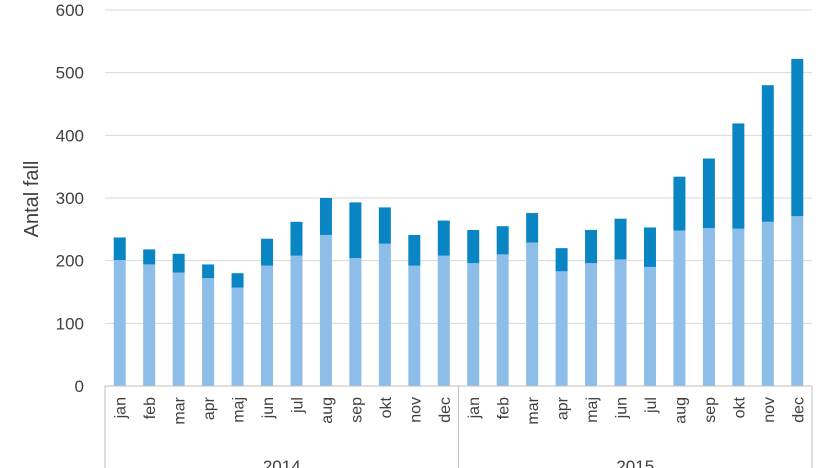  What do you see at coordinates (79, 386) in the screenshot?
I see `y-tick-label: 0` at bounding box center [79, 386].